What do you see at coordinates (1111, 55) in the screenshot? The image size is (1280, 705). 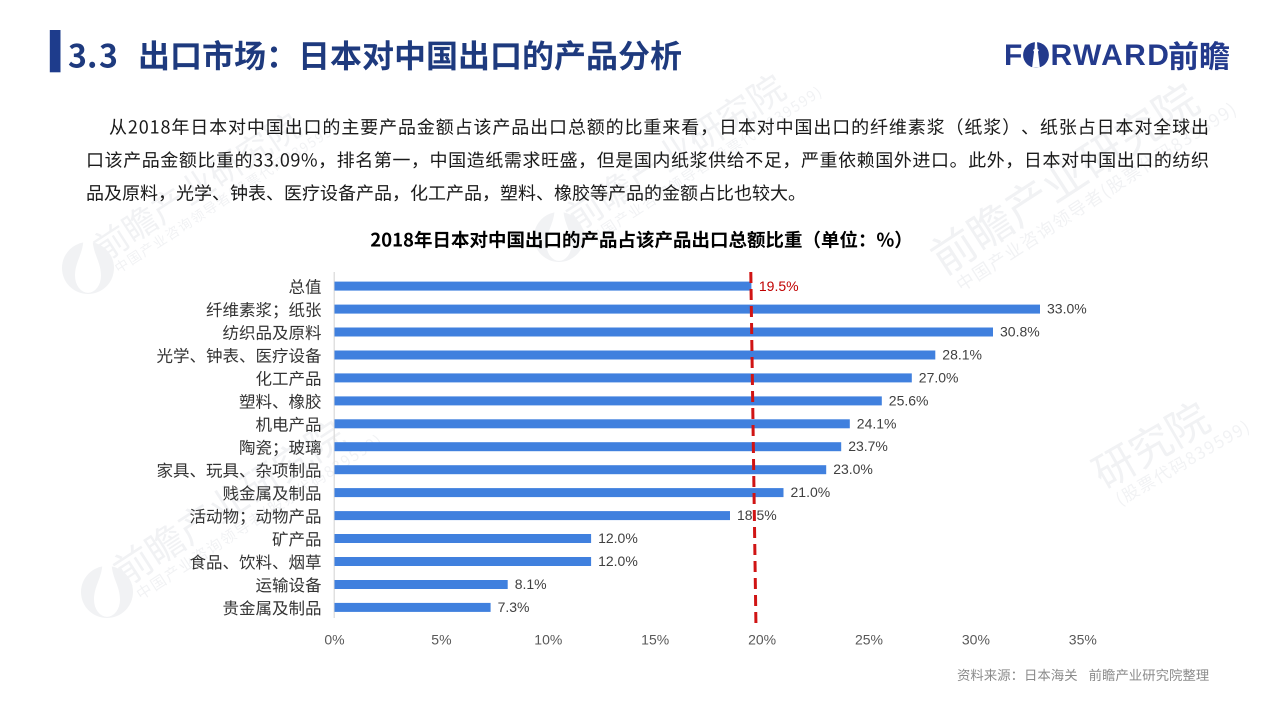 I see `svg-text: RWARD` at bounding box center [1111, 55].